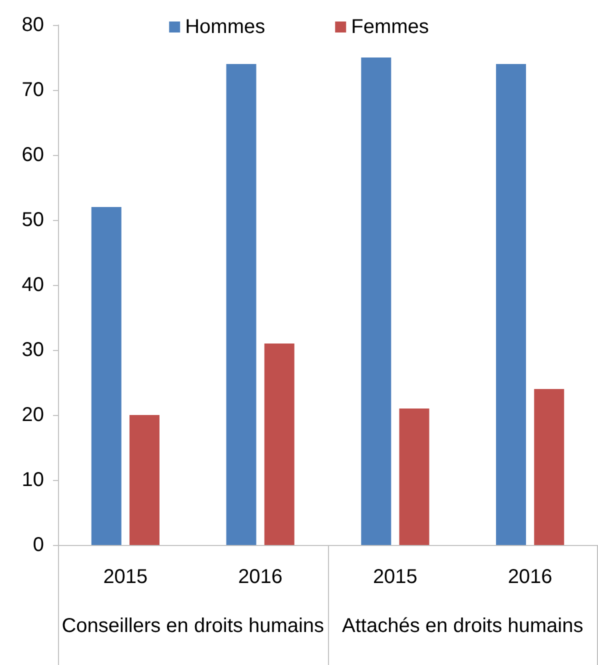 This screenshot has width=598, height=665. What do you see at coordinates (38, 545) in the screenshot?
I see `y-tick-label: 0` at bounding box center [38, 545].